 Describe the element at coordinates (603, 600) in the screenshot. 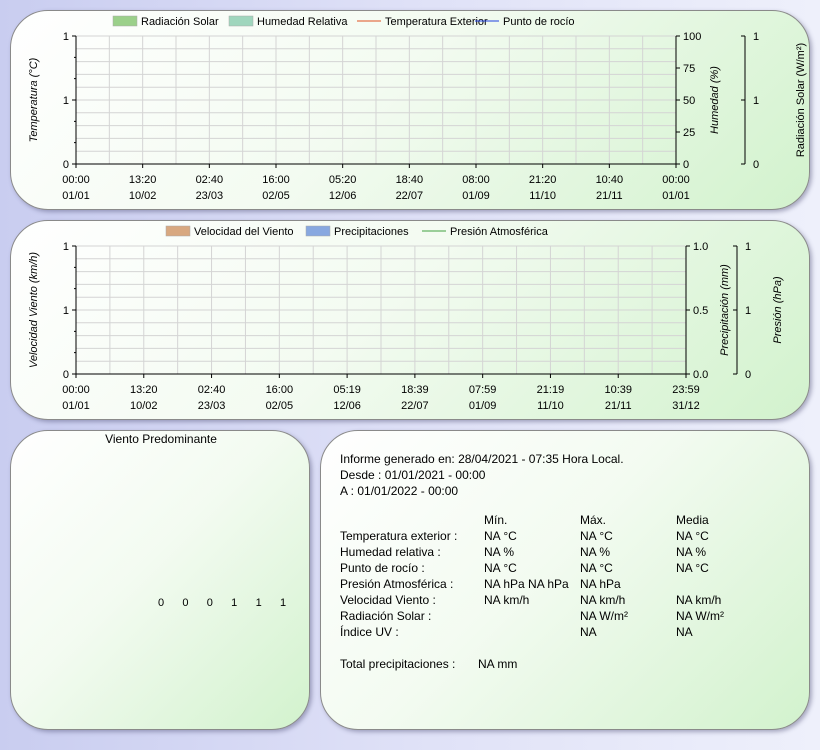

I see `row-max: NA km/h` at that location.